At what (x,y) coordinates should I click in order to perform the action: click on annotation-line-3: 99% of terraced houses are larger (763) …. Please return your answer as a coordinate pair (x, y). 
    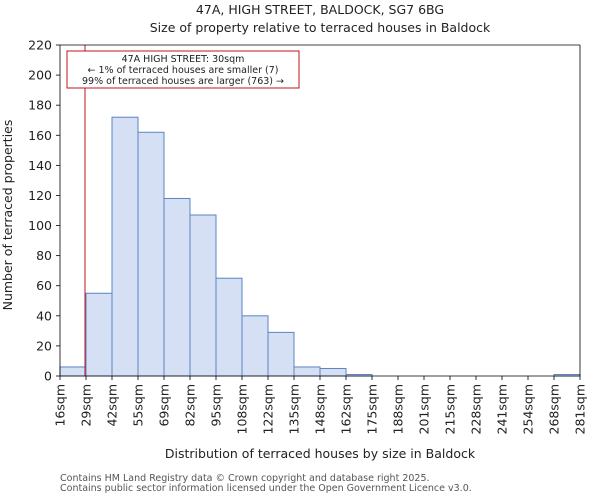
    Looking at the image, I should click on (183, 81).